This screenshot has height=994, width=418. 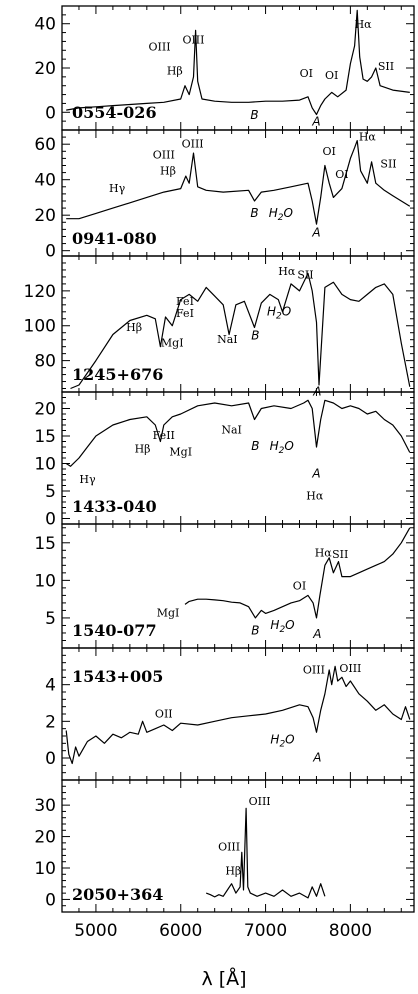 I want to click on y-tick-label: 80, so click(x=45, y=362).